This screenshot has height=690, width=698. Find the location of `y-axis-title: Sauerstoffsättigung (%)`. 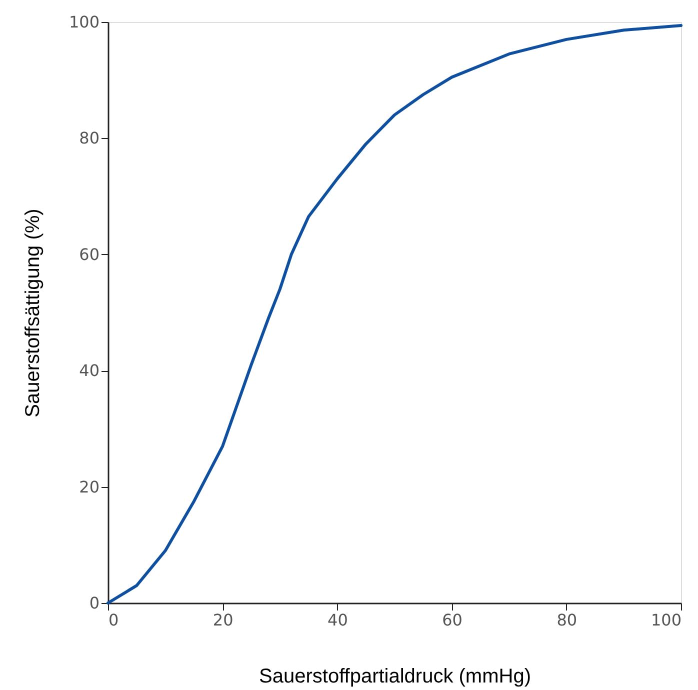

y-axis-title: Sauerstoffsättigung (%) is located at coordinates (33, 313).